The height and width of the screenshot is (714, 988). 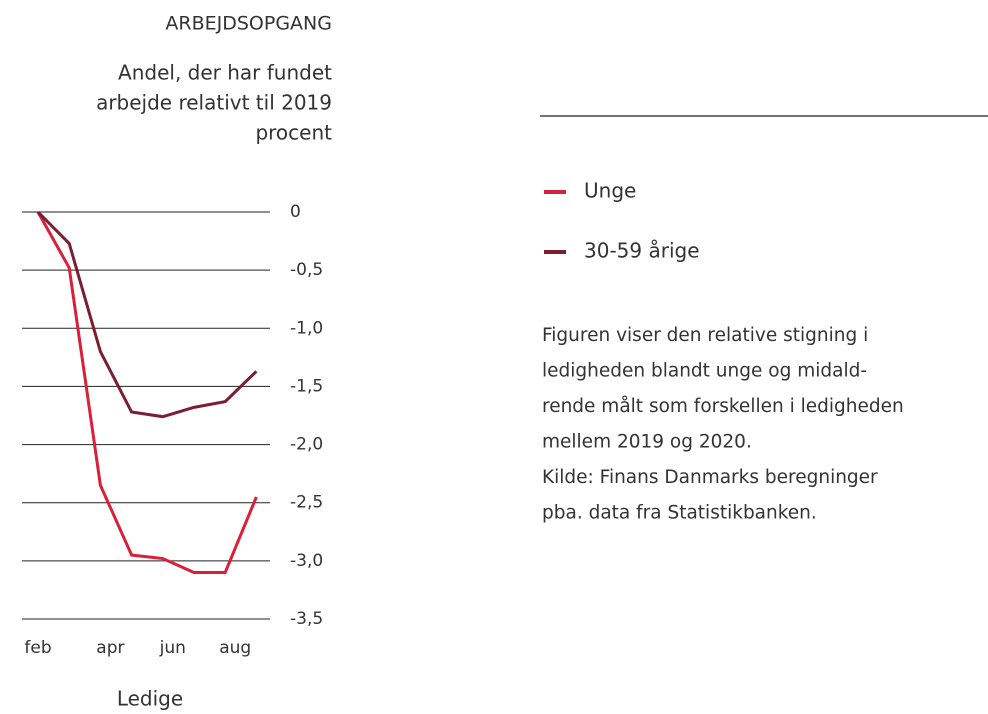 What do you see at coordinates (225, 73) in the screenshot?
I see `subtitle: Andel, der har fundet` at bounding box center [225, 73].